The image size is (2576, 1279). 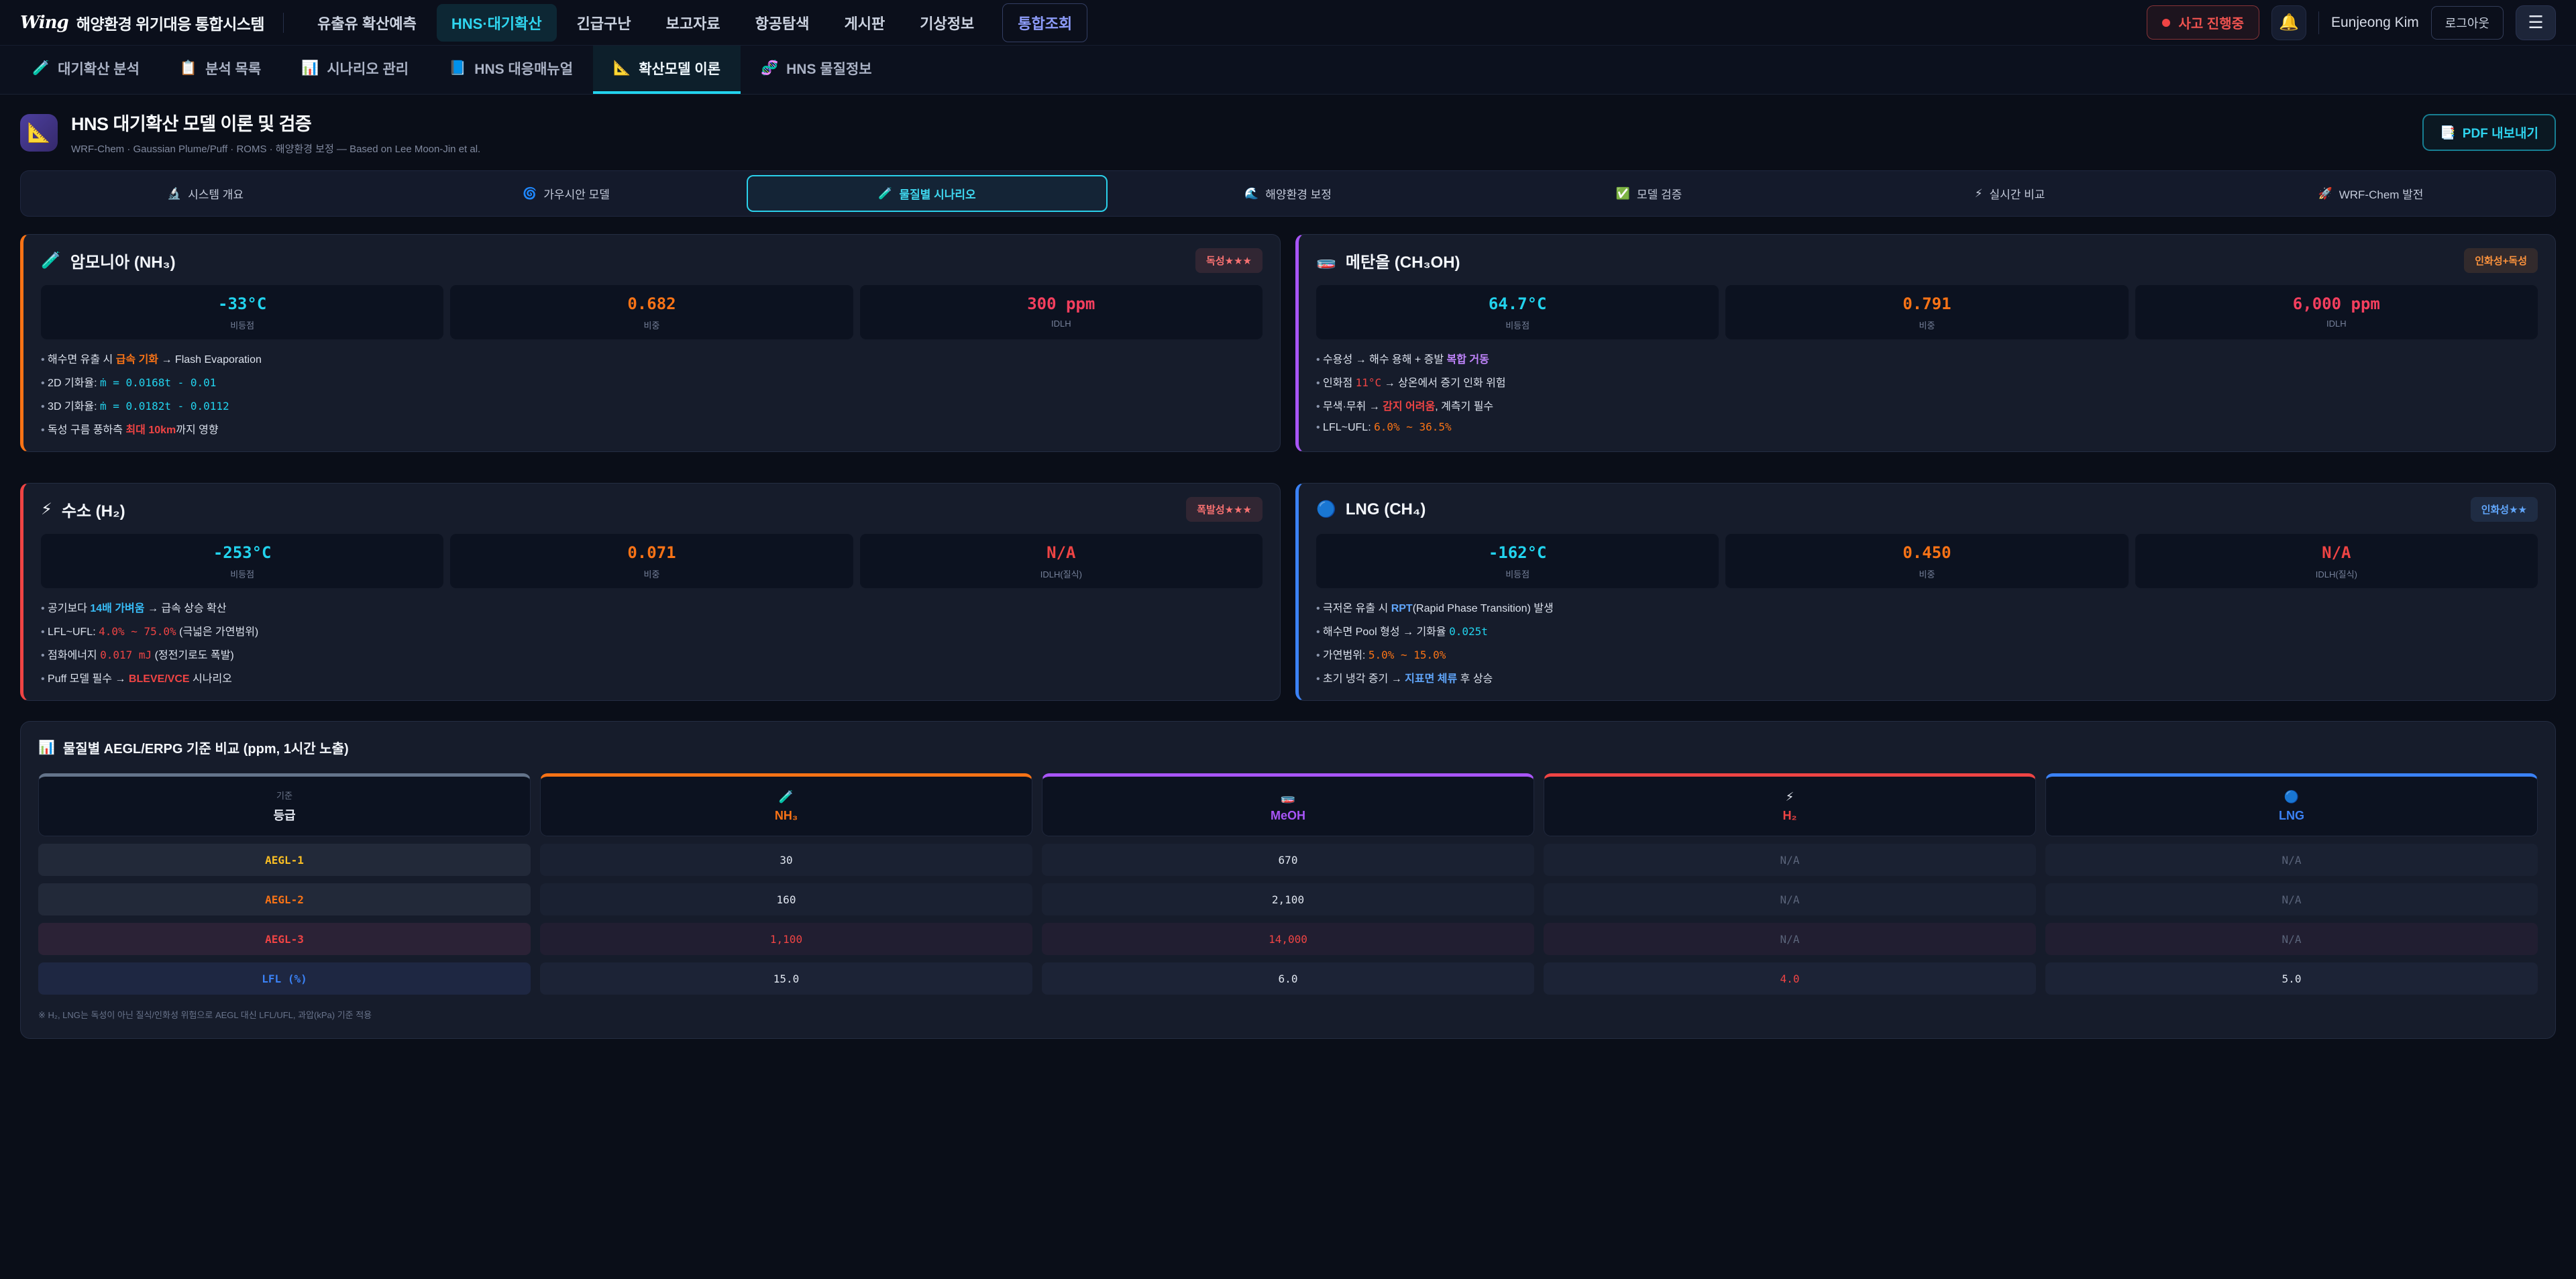 I want to click on card-title-lng: 🔵 LNG (CH₄), so click(x=1371, y=510).